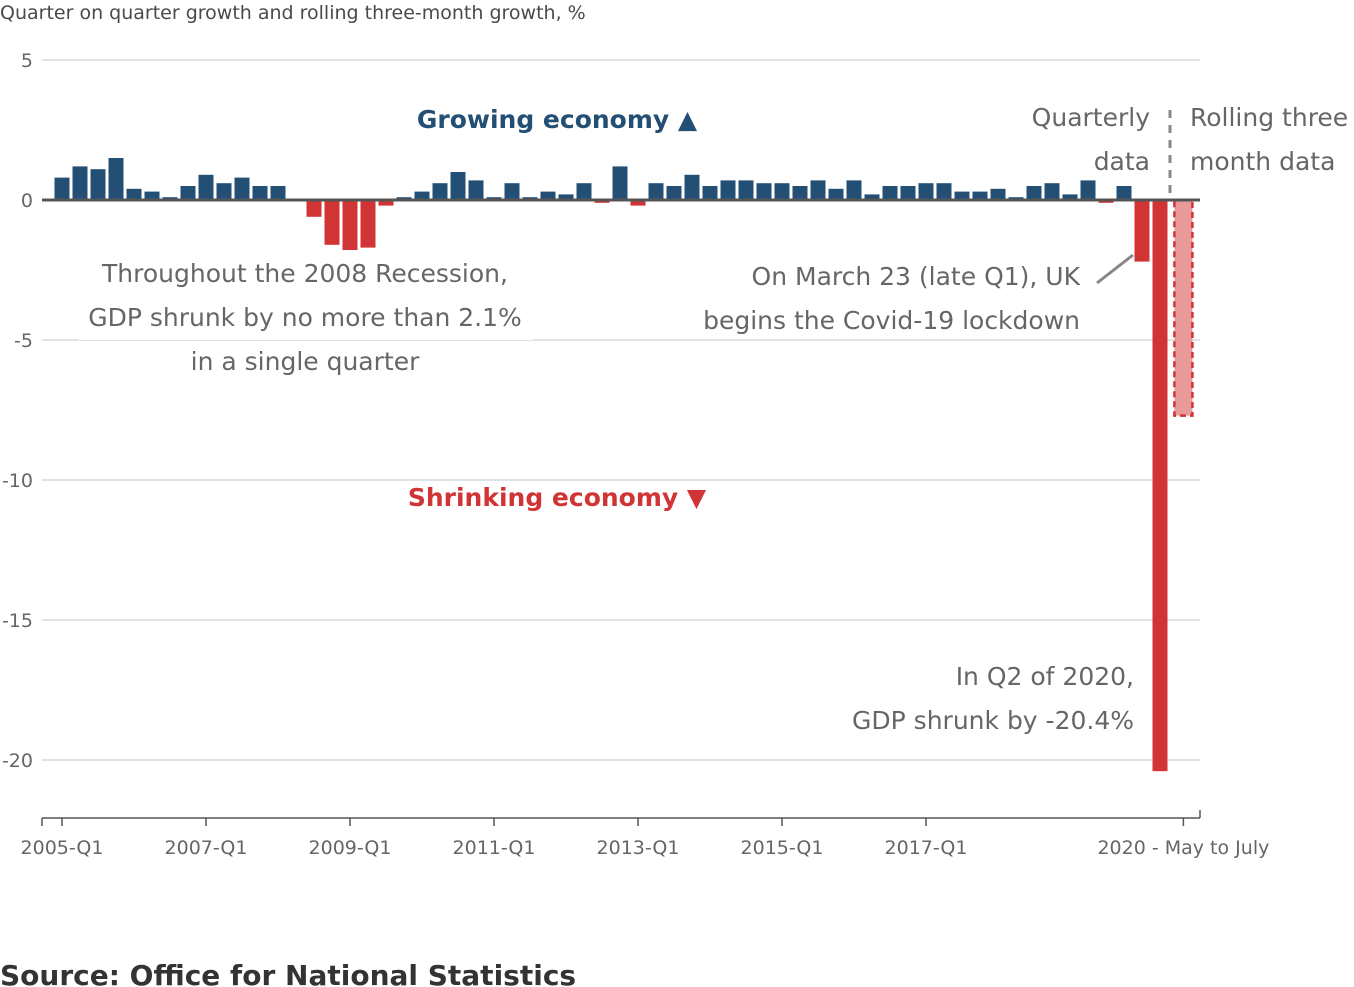 Image resolution: width=1354 pixels, height=987 pixels. Describe the element at coordinates (1183, 848) in the screenshot. I see `x-tick-label: 2020 - May to July` at that location.